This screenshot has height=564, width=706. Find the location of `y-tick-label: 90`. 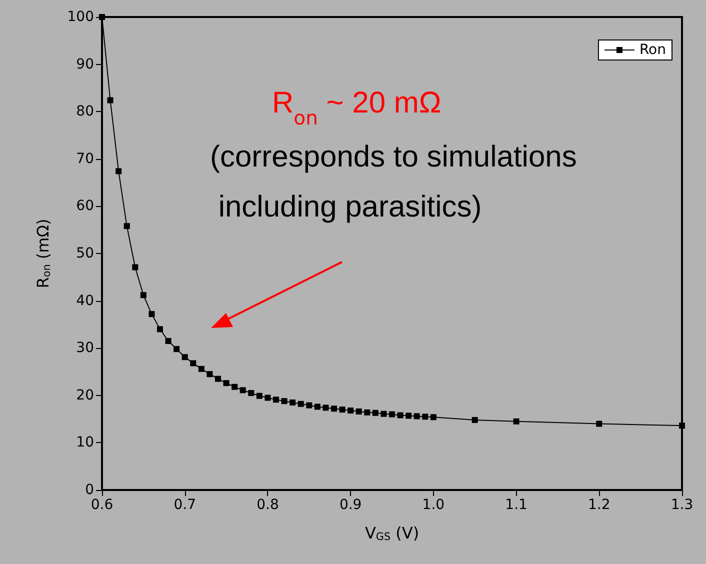

y-tick-label: 90 is located at coordinates (85, 64).